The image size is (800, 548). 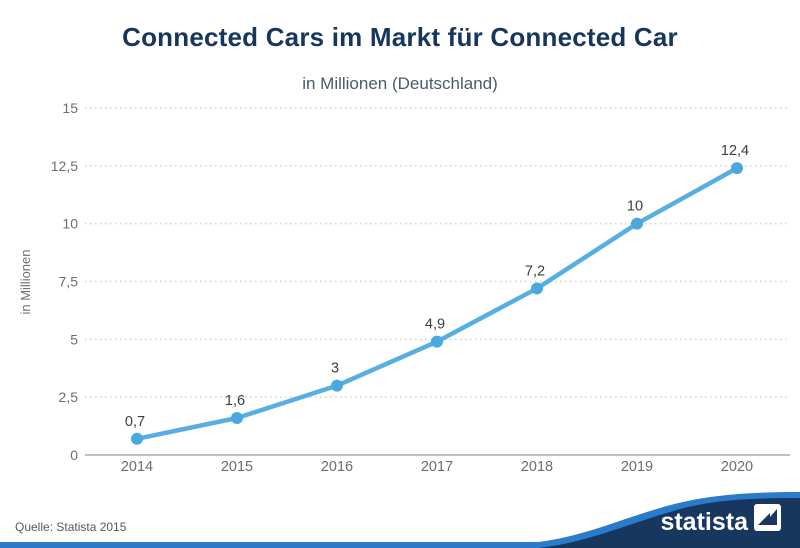 I want to click on value-label: 1,6, so click(x=235, y=401).